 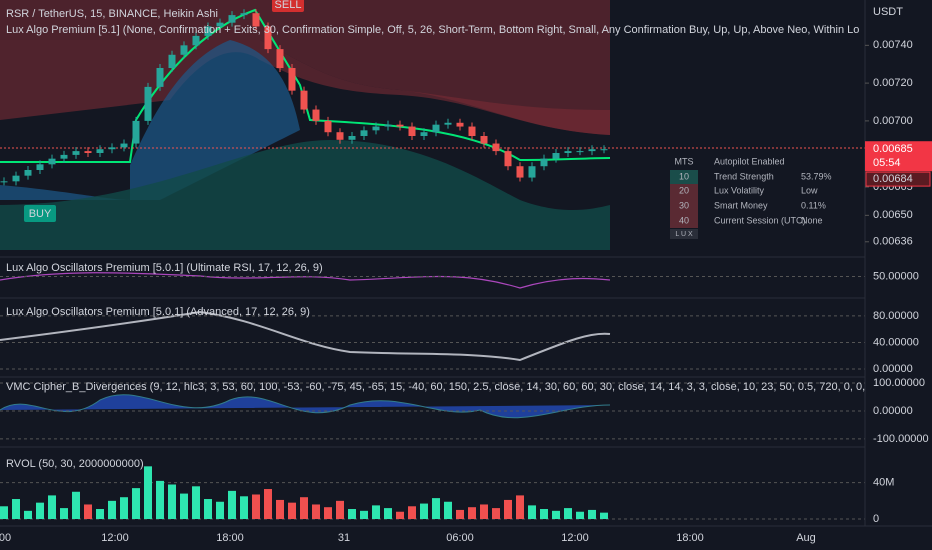 What do you see at coordinates (883, 483) in the screenshot?
I see `y-tick-label: 40M` at bounding box center [883, 483].